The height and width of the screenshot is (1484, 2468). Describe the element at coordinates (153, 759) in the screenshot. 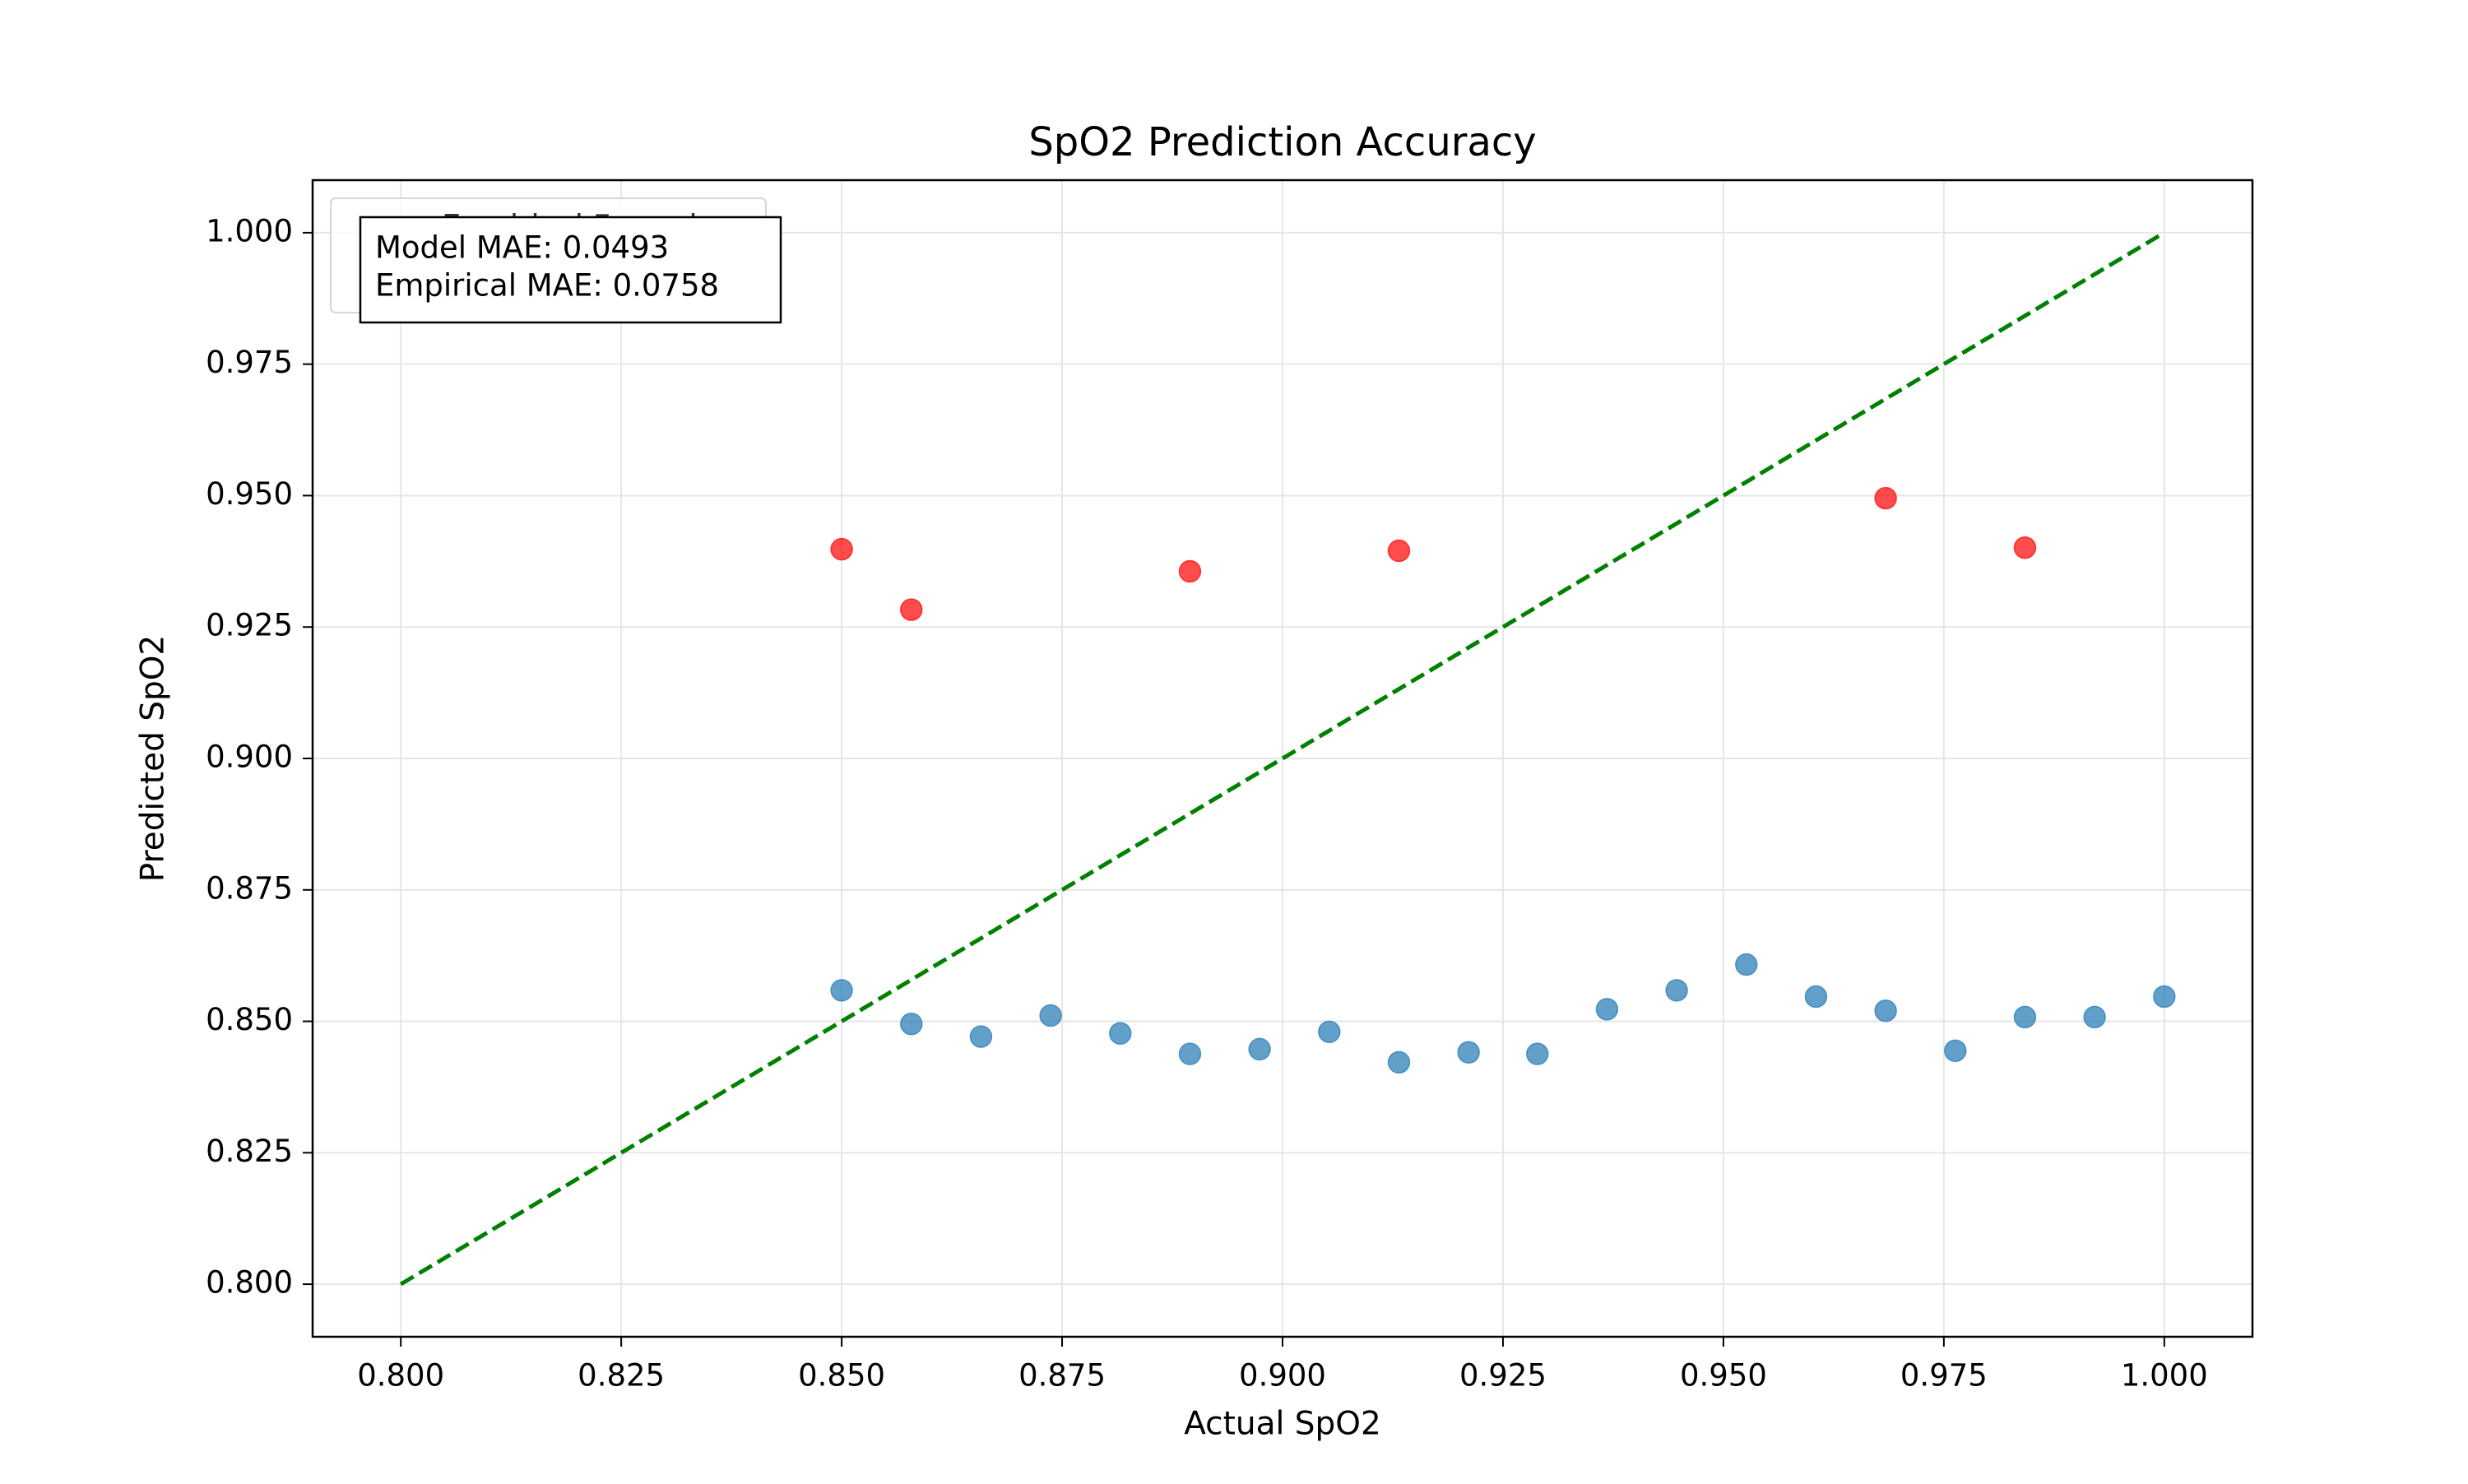

I see `y-axis-label: Predicted SpO2` at that location.